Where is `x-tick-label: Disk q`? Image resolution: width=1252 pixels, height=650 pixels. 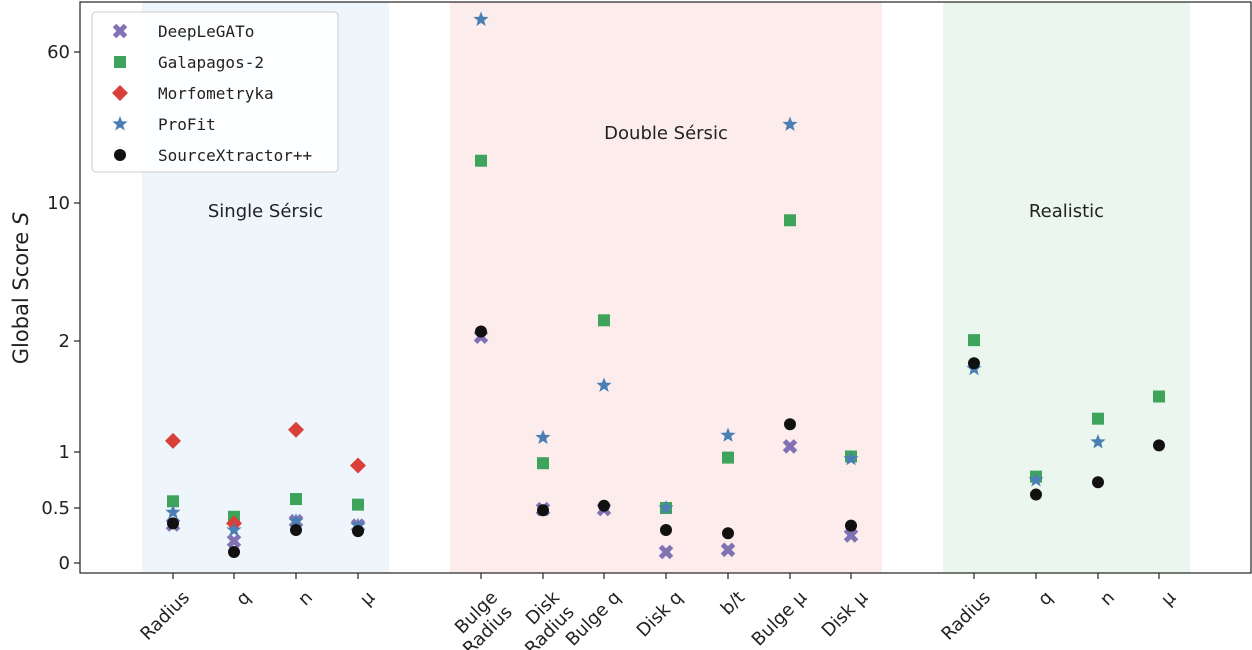
x-tick-label: Disk q is located at coordinates (660, 614).